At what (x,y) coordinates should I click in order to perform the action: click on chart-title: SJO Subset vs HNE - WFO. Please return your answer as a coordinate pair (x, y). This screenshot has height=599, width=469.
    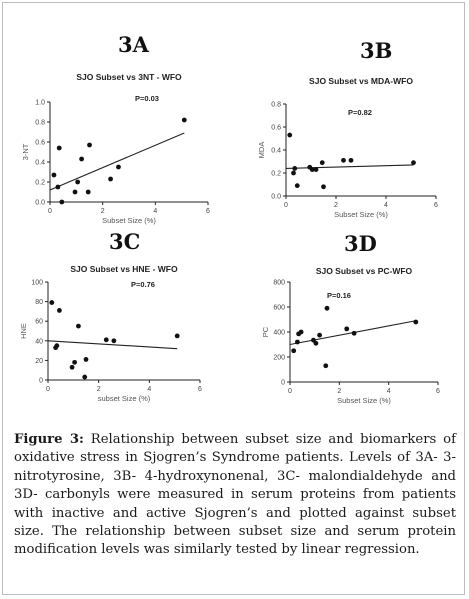
    Looking at the image, I should click on (124, 269).